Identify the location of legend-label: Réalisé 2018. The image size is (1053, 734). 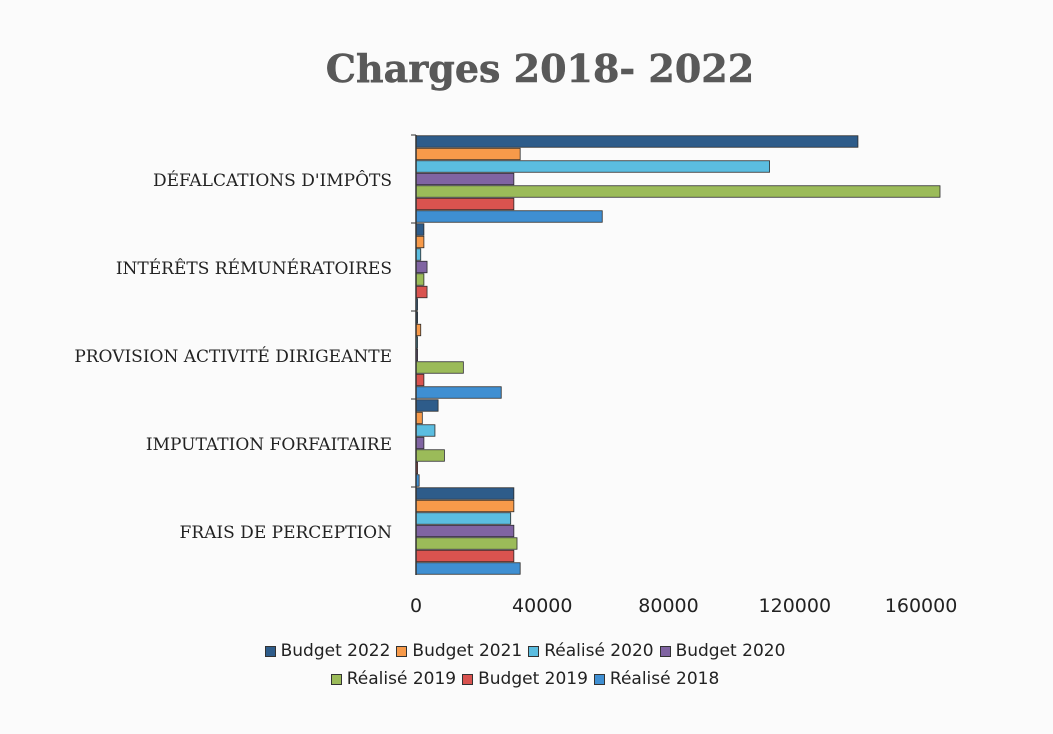
(664, 679).